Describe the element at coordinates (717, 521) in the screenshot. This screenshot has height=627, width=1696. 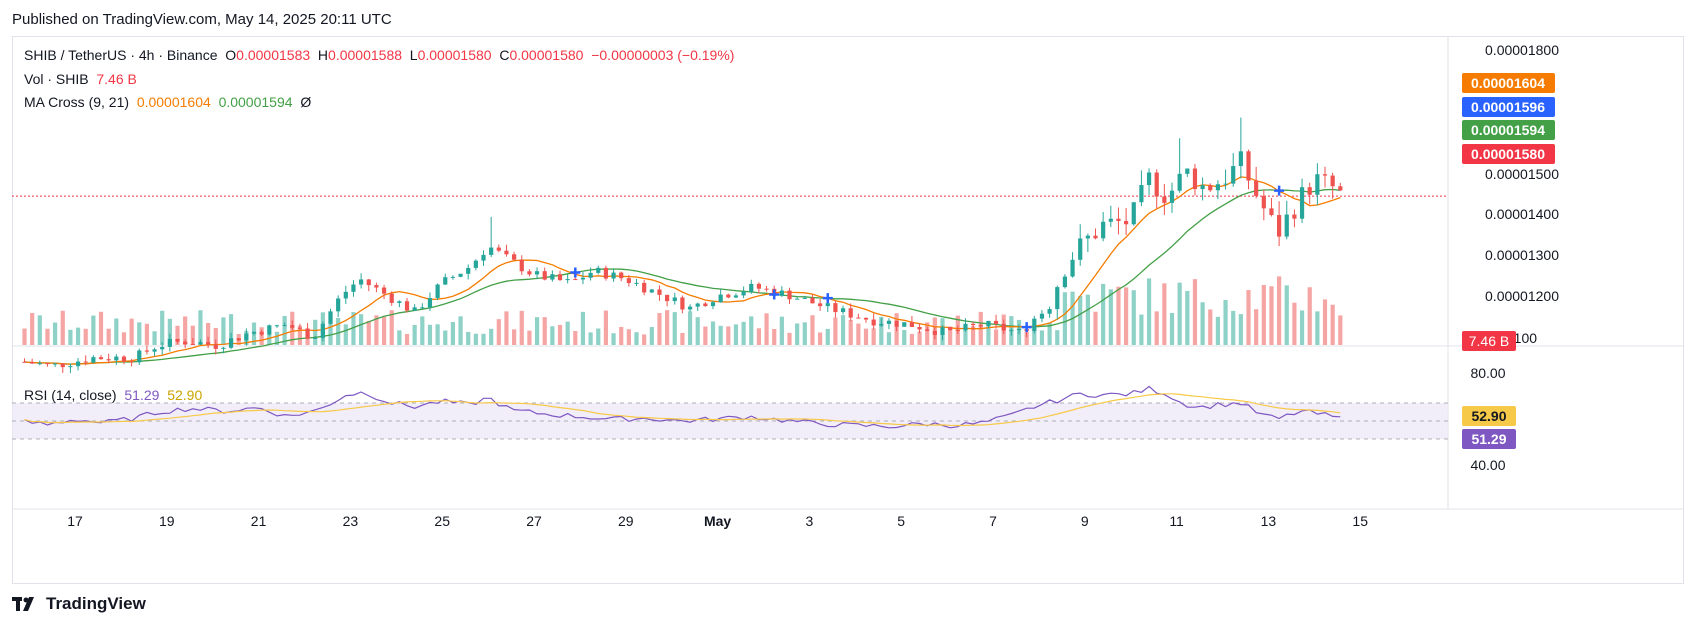
I see `x-tick-label: May` at that location.